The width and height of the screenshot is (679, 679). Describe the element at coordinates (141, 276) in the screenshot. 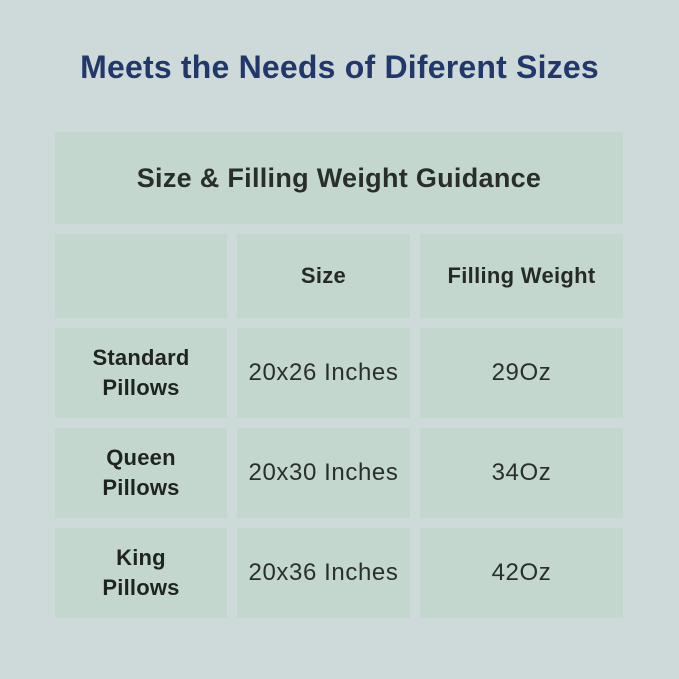

I see `column-header-blank` at that location.